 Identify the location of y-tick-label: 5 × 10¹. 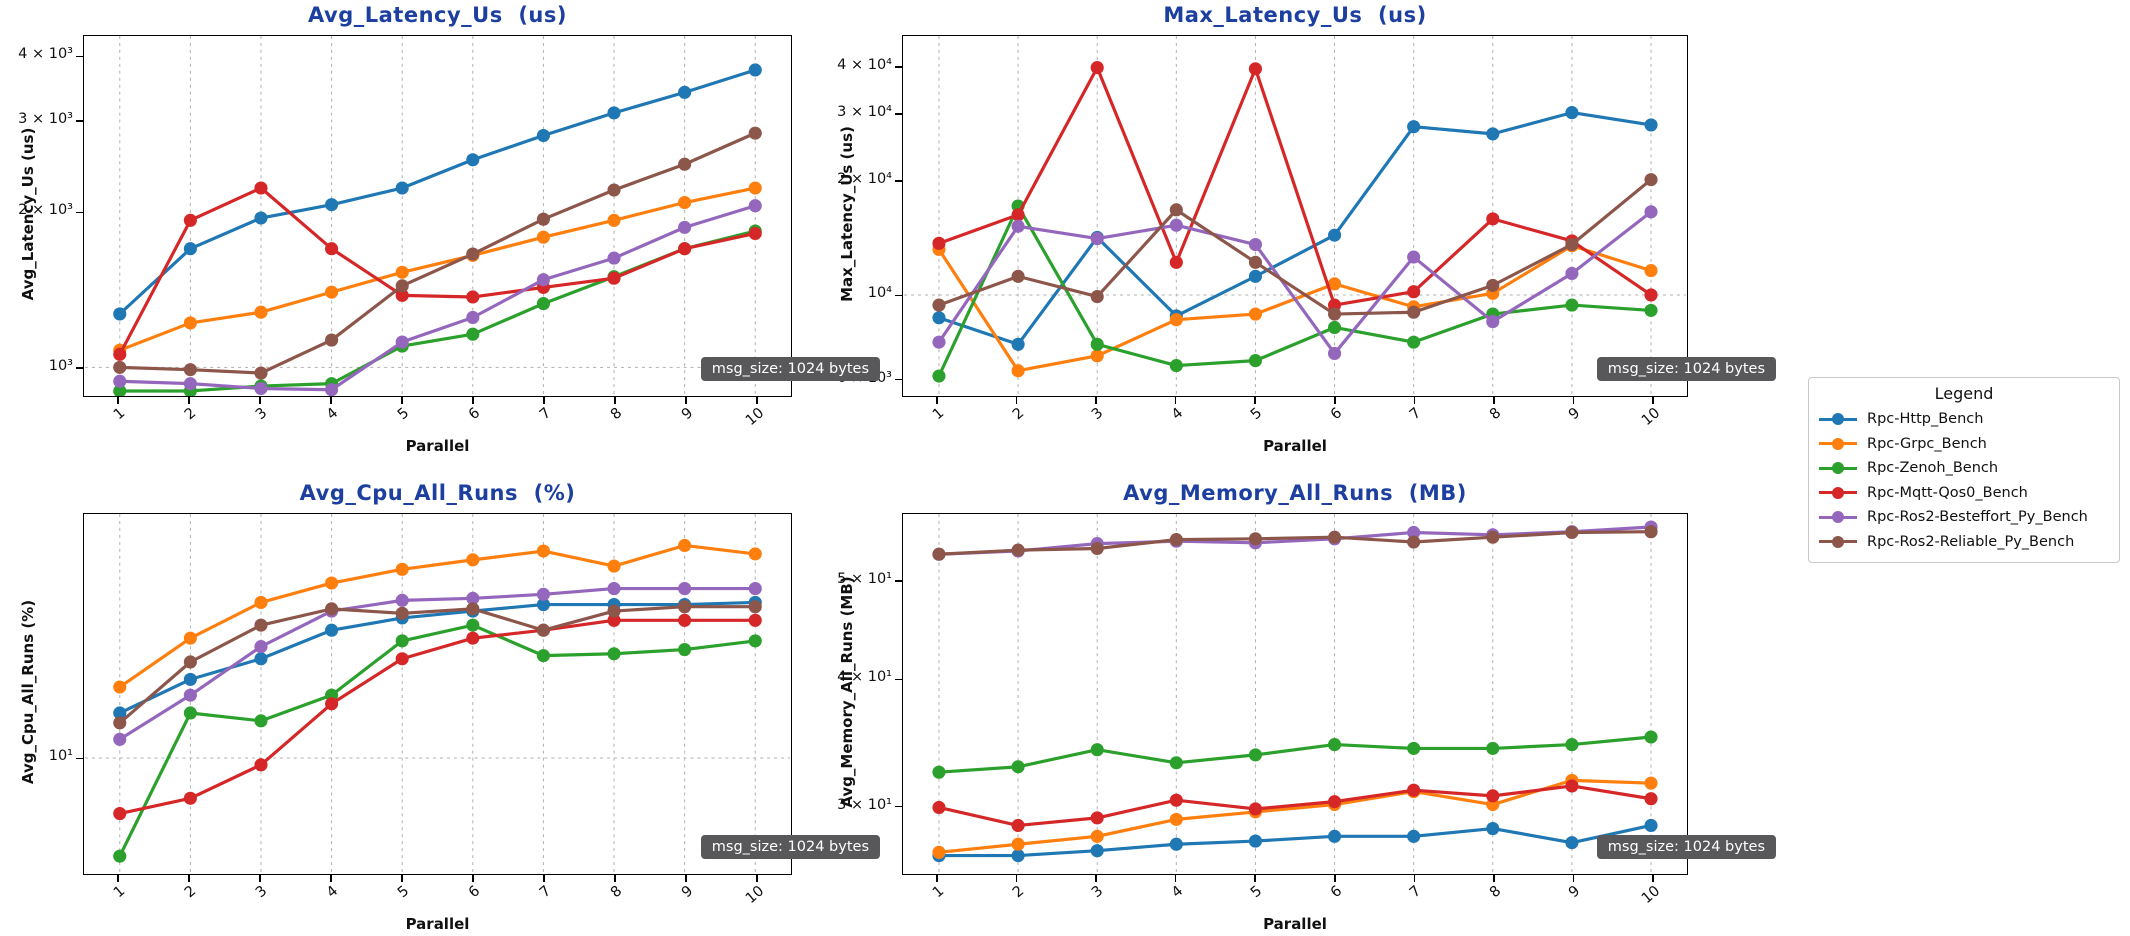
(864, 578).